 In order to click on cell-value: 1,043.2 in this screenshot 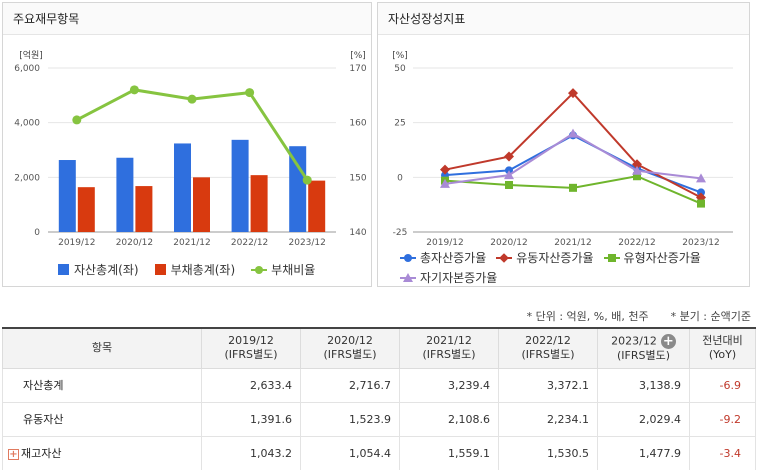, I will do `click(251, 453)`.